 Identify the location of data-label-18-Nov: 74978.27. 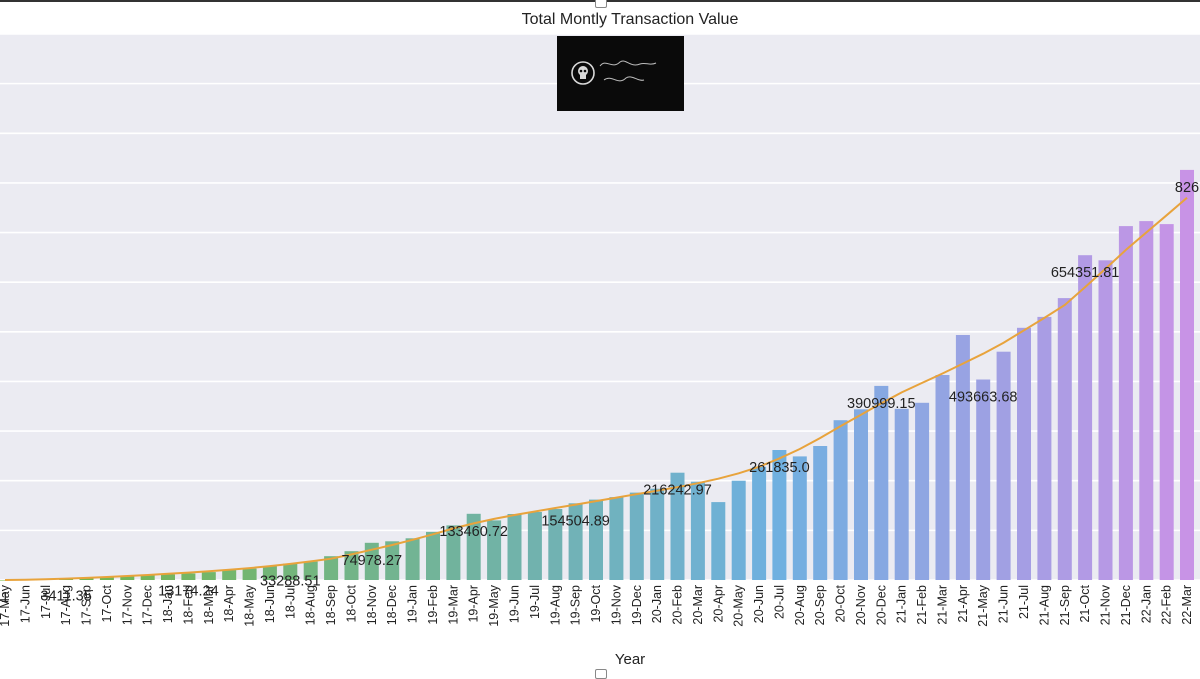
(372, 561).